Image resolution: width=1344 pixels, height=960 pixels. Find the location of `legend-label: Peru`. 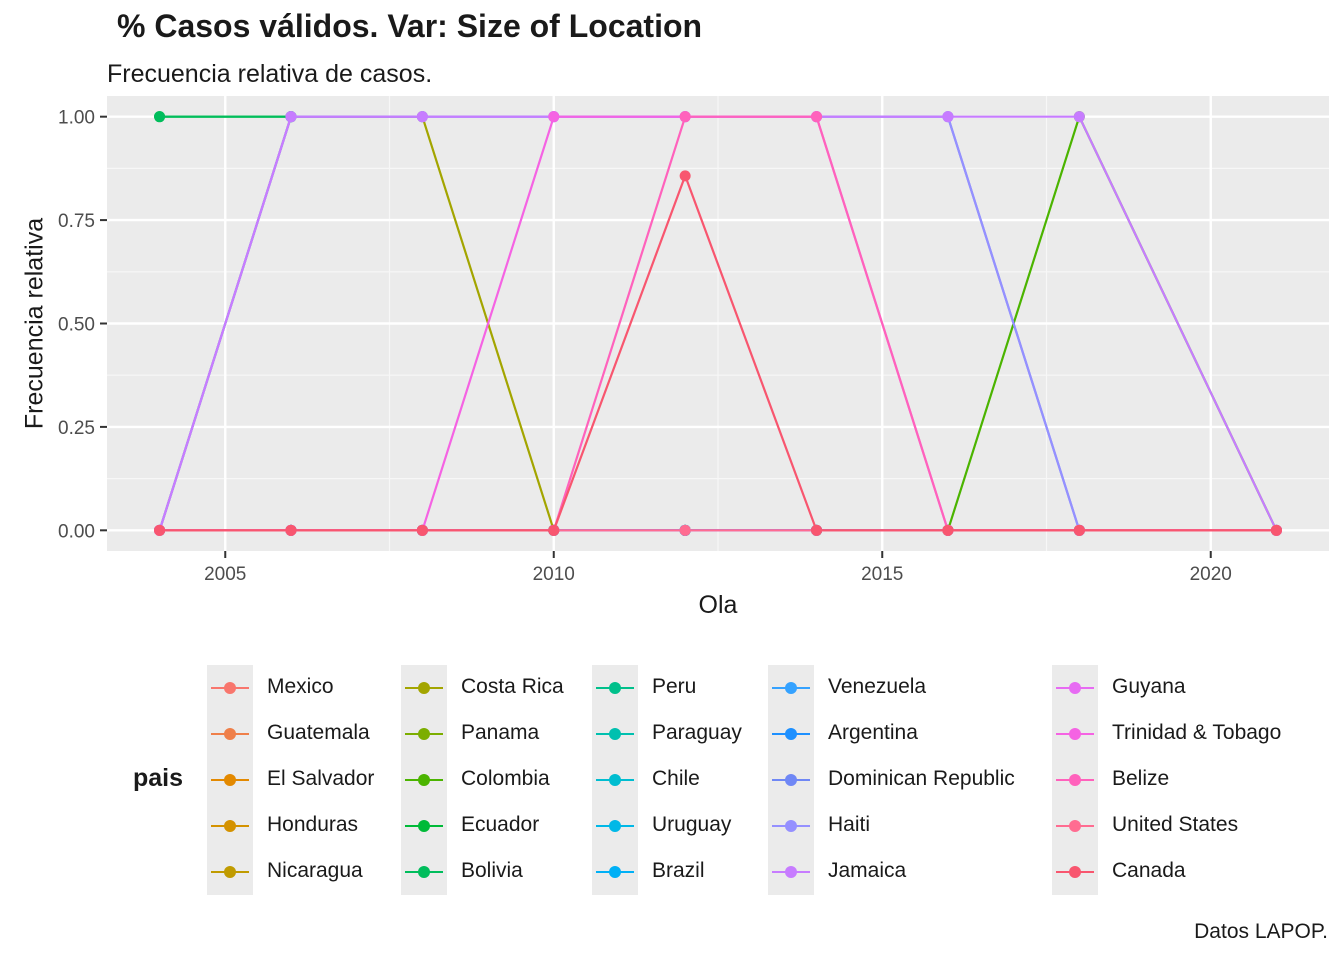

legend-label: Peru is located at coordinates (674, 686).